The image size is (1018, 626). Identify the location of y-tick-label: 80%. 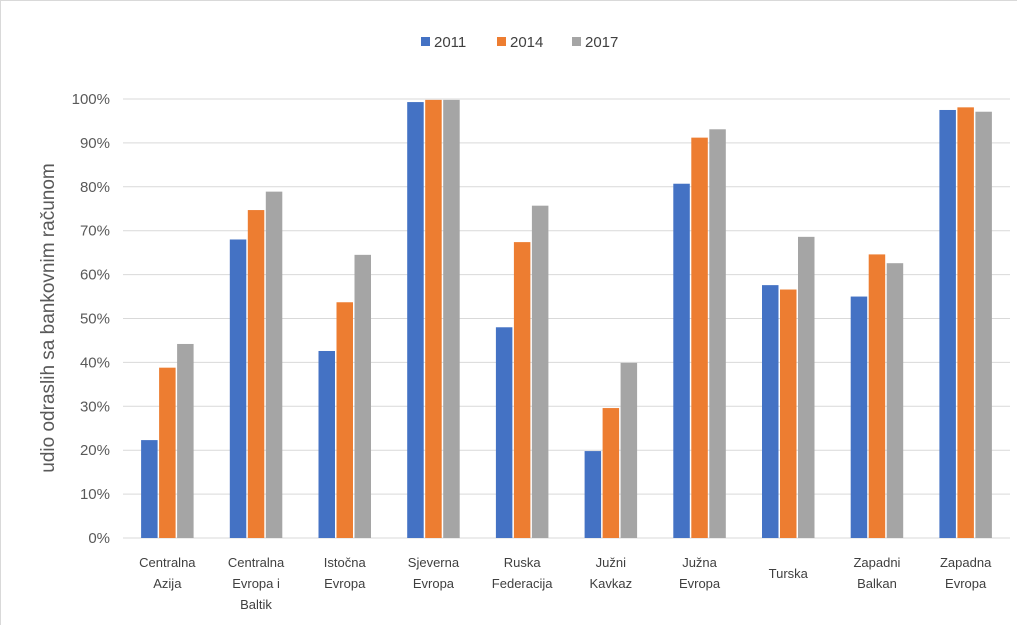
(95, 187).